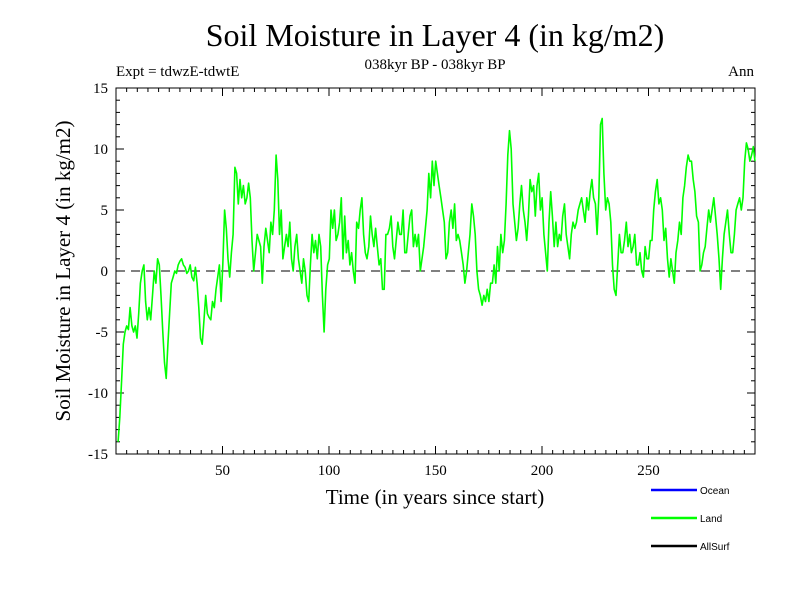 The image size is (800, 600). What do you see at coordinates (105, 272) in the screenshot?
I see `y-tick-label: 0` at bounding box center [105, 272].